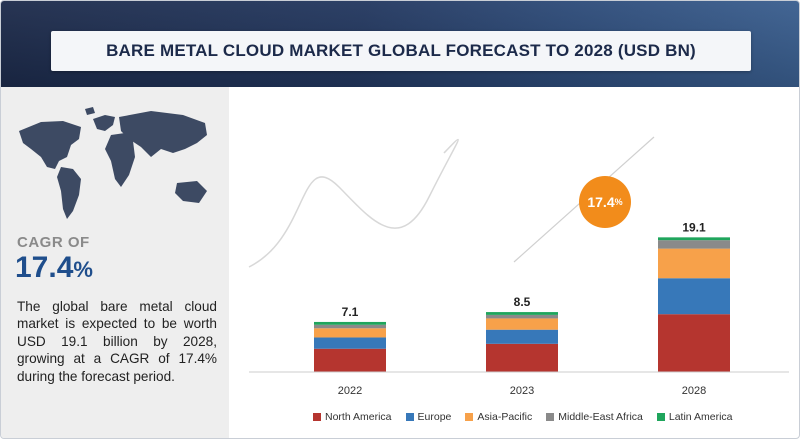 The width and height of the screenshot is (800, 439). What do you see at coordinates (350, 312) in the screenshot?
I see `bar-total-label-2022: 7.1` at bounding box center [350, 312].